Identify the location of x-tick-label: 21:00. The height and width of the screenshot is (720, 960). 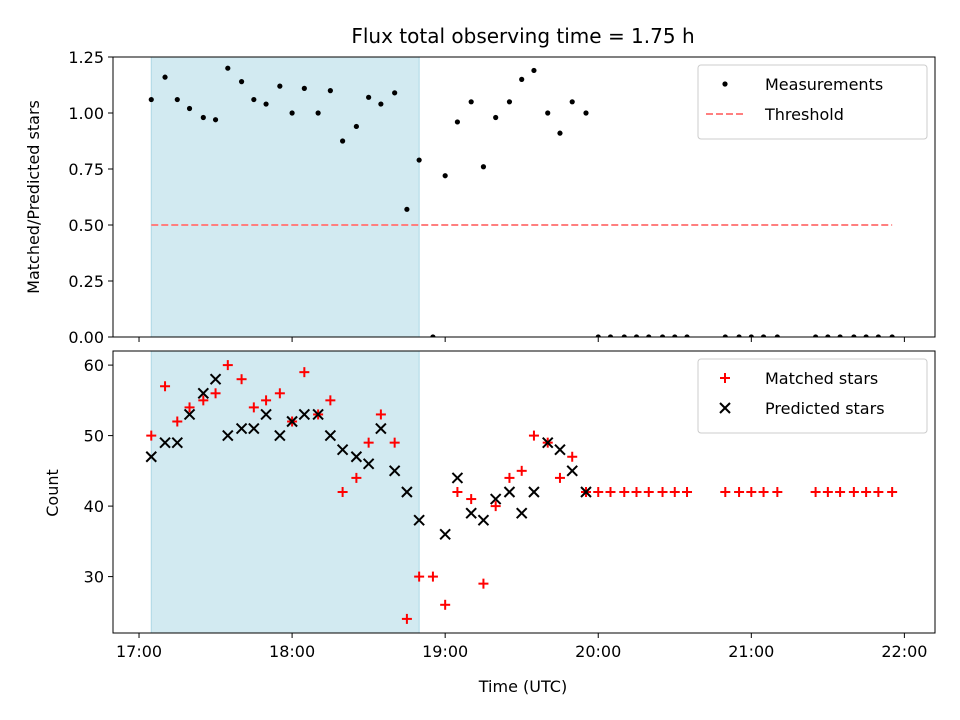
(751, 651).